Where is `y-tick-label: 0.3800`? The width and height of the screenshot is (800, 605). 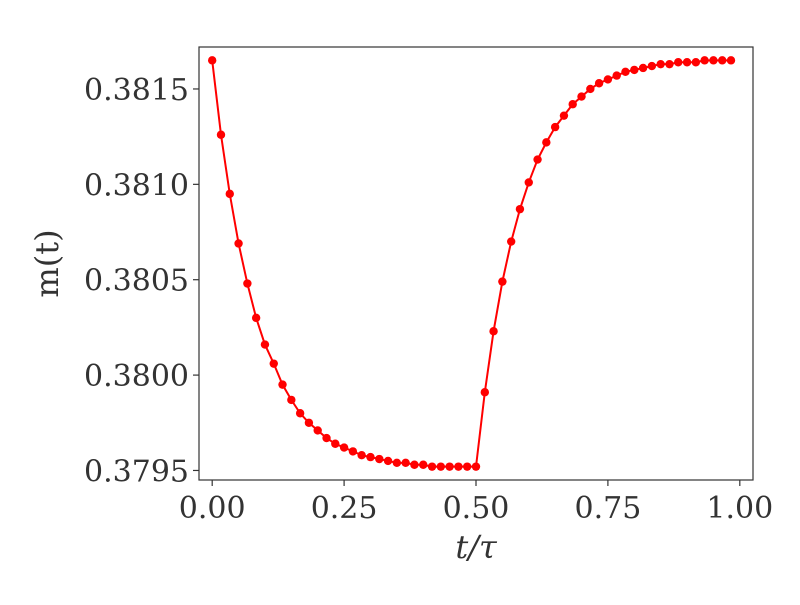
y-tick-label: 0.3800 is located at coordinates (136, 376).